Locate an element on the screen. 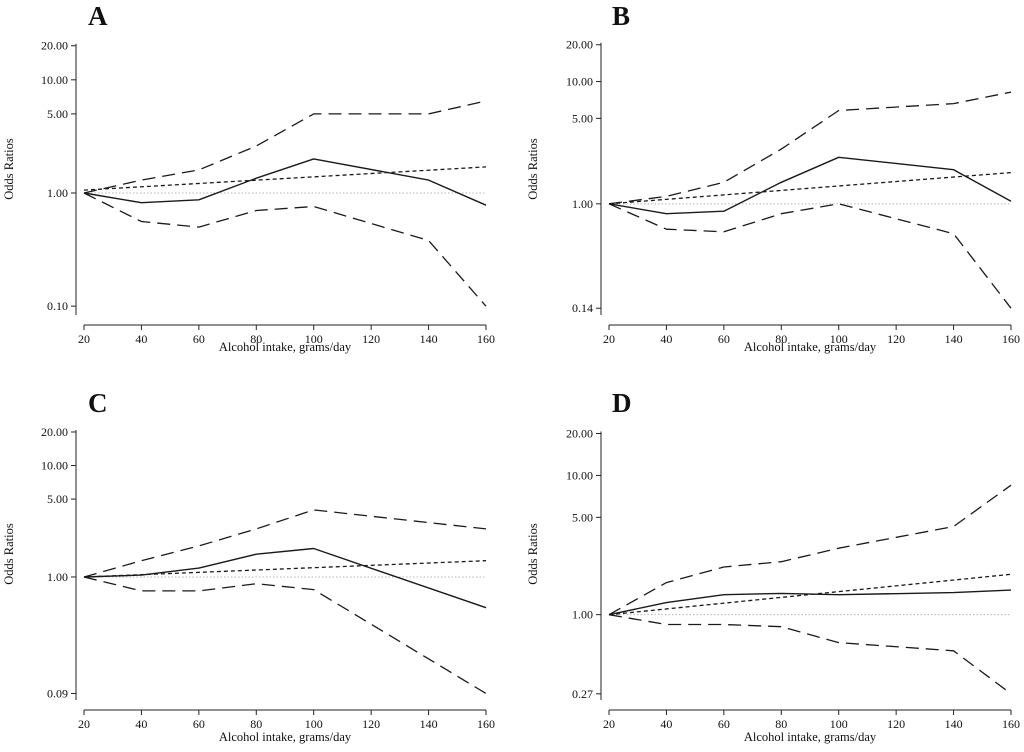  y-tick-label: 0.14 is located at coordinates (582, 308).